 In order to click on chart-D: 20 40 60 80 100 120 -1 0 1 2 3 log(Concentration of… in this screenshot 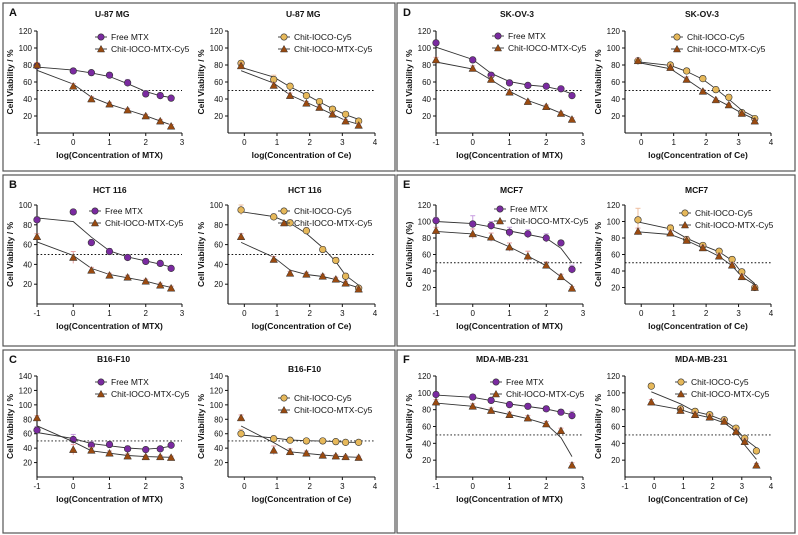, I will do `click(495, 84)`.